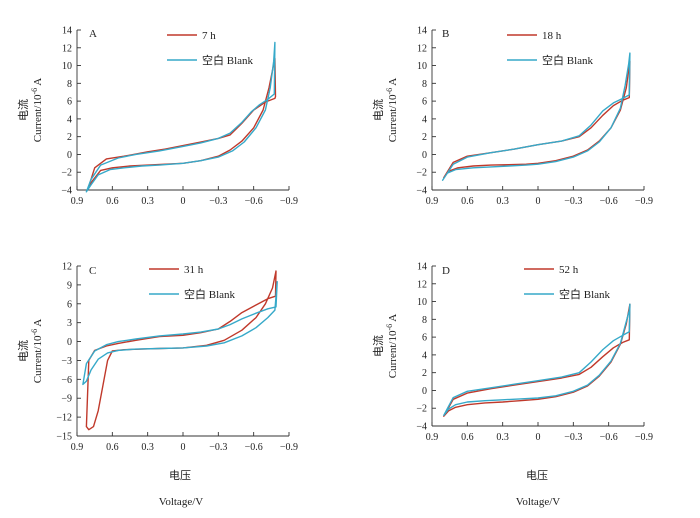 The height and width of the screenshot is (518, 700). What do you see at coordinates (147, 201) in the screenshot?
I see `x-tick-label-a: 0.3` at bounding box center [147, 201].